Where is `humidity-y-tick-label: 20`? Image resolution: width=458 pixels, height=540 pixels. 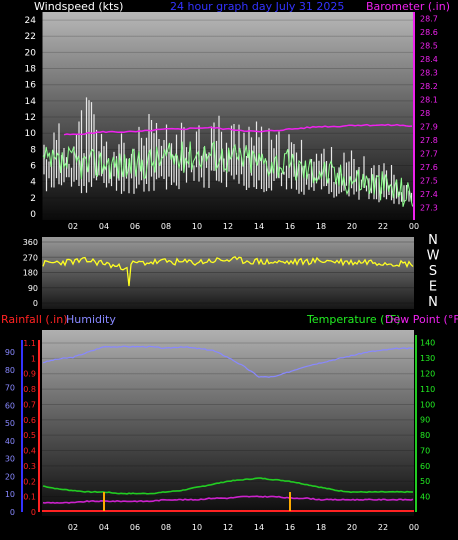 humidity-y-tick-label: 20 is located at coordinates (10, 476).